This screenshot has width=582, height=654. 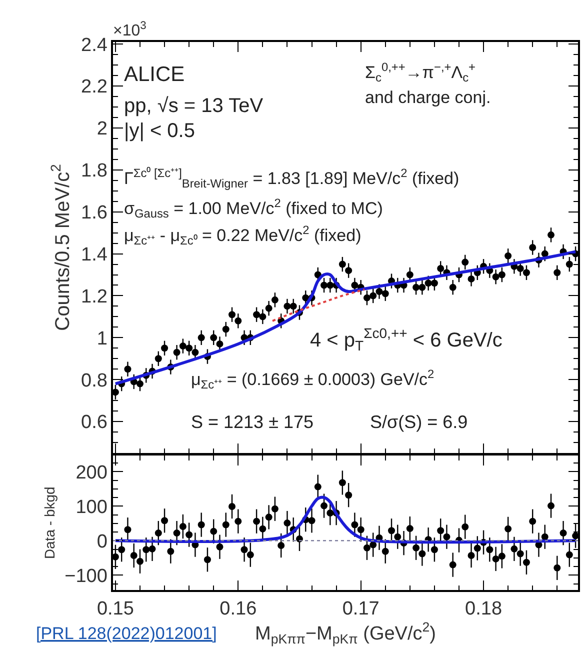 I want to click on annotation: Γ$^{Σc⁰ [Σc⁺⁺]}$$_{Breit-Wigner}$ = 1.83 [1.89] MeV/c$^{2}$ (fixed), so click(x=292, y=178).